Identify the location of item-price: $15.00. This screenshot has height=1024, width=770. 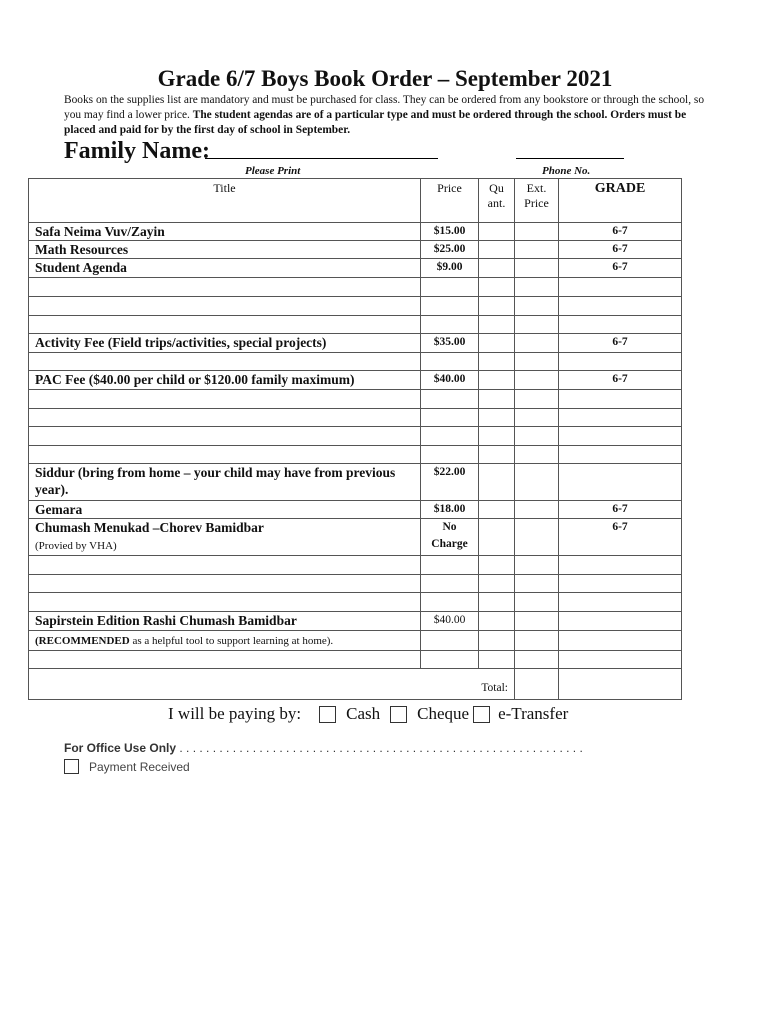
(449, 231).